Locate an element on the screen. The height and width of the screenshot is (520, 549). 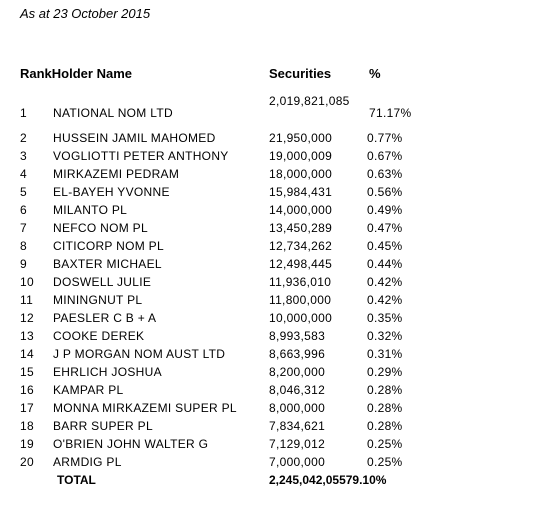
header-securities: Securities is located at coordinates (300, 73).